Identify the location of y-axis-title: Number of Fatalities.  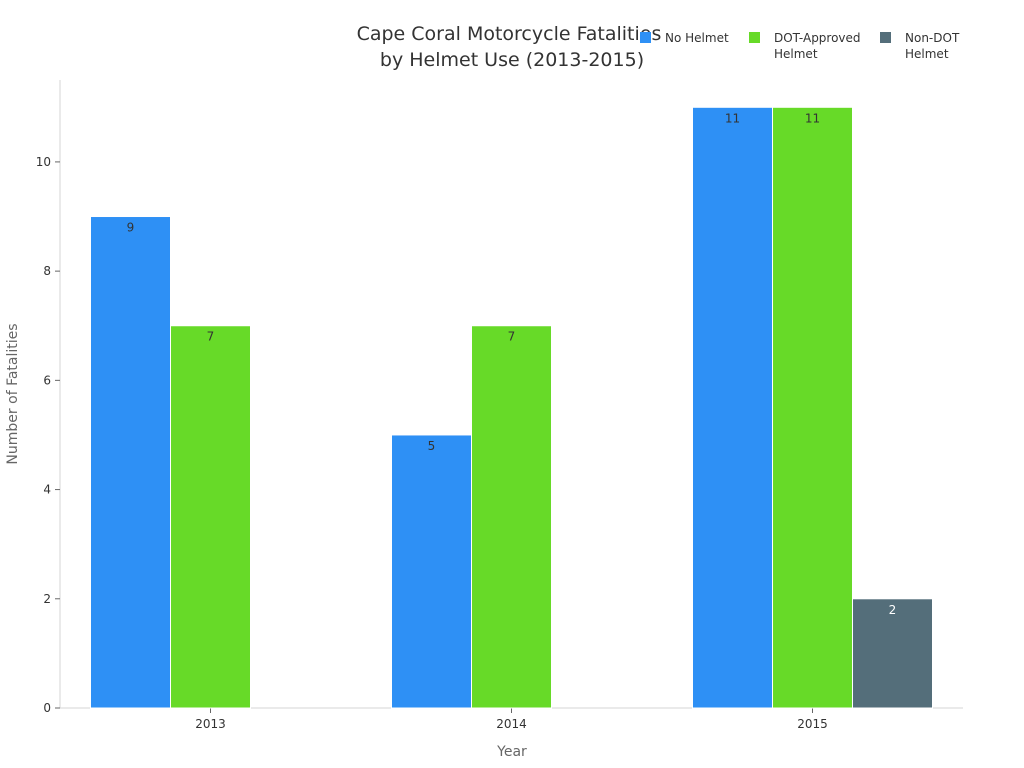
(13, 393).